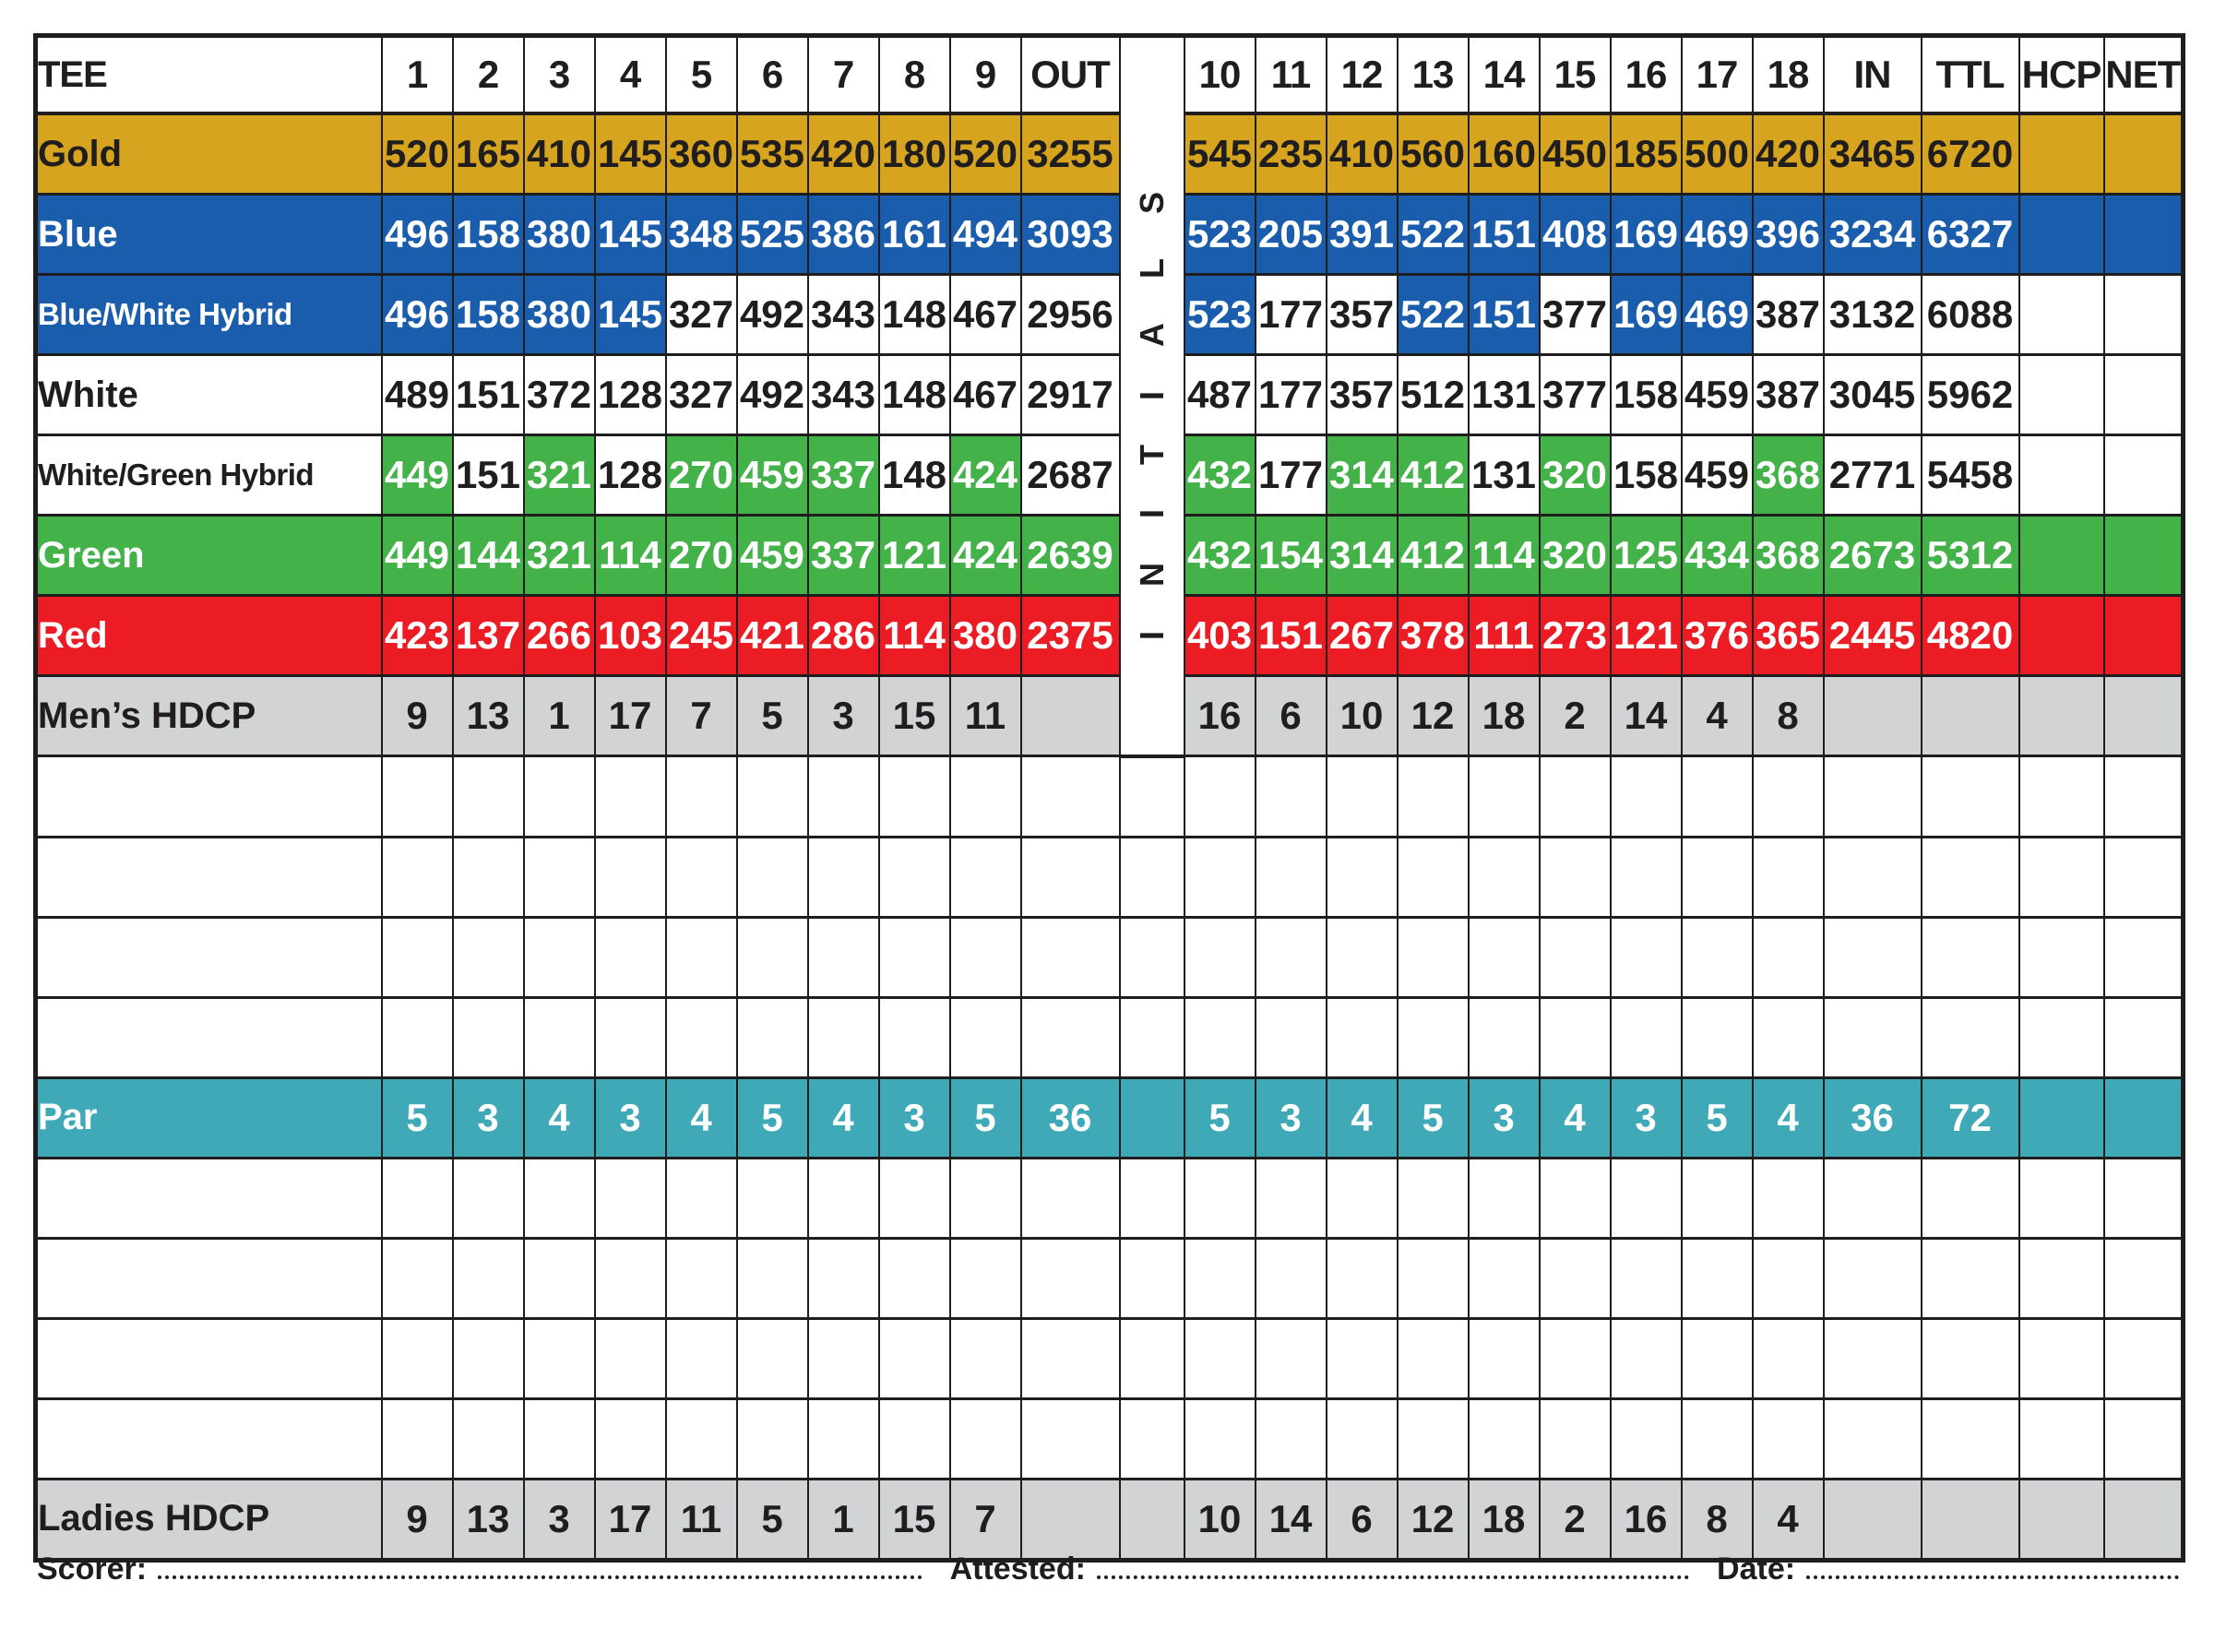  What do you see at coordinates (772, 314) in the screenshot?
I see `score-cell: 492` at bounding box center [772, 314].